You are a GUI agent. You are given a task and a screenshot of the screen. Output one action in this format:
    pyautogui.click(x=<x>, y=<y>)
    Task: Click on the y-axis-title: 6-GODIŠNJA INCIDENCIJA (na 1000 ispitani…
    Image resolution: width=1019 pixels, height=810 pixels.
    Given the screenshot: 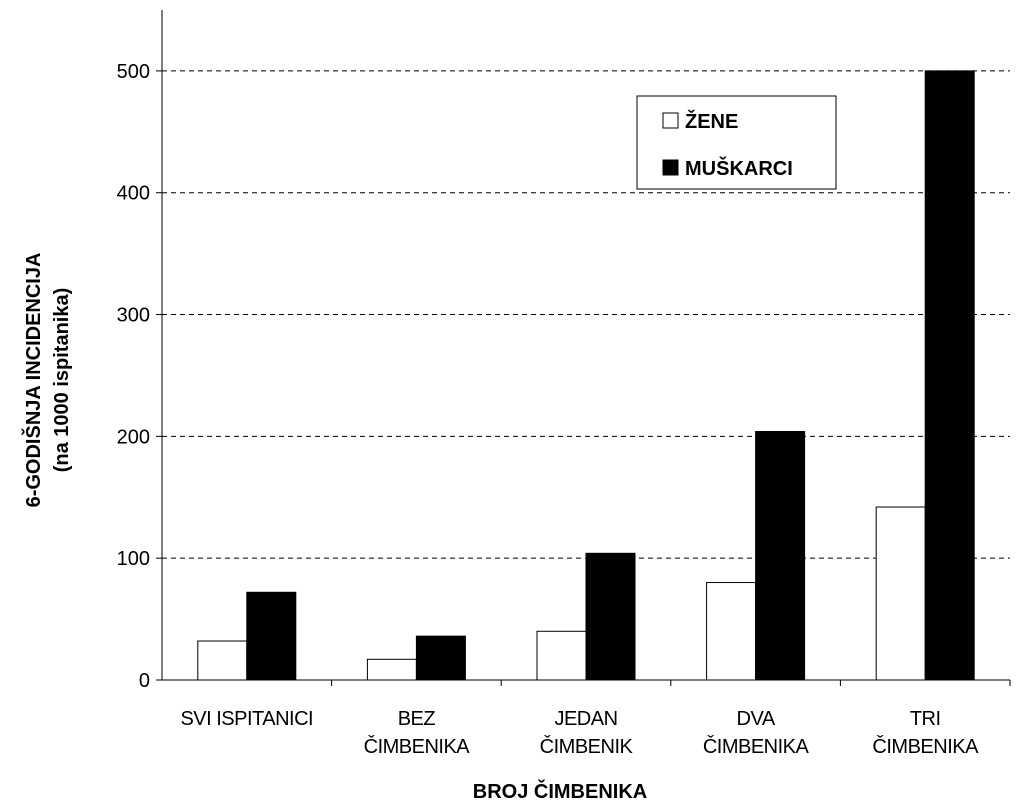 What is the action you would take?
    pyautogui.click(x=47, y=380)
    